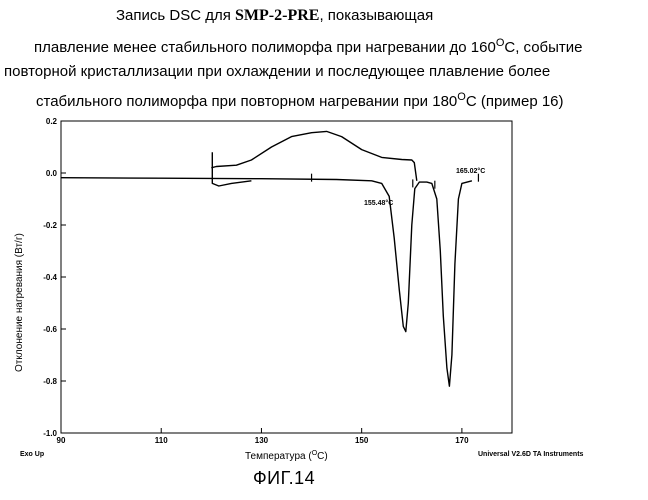  Describe the element at coordinates (470, 171) in the screenshot. I see `peak-annotation-2: 165.02°C` at that location.